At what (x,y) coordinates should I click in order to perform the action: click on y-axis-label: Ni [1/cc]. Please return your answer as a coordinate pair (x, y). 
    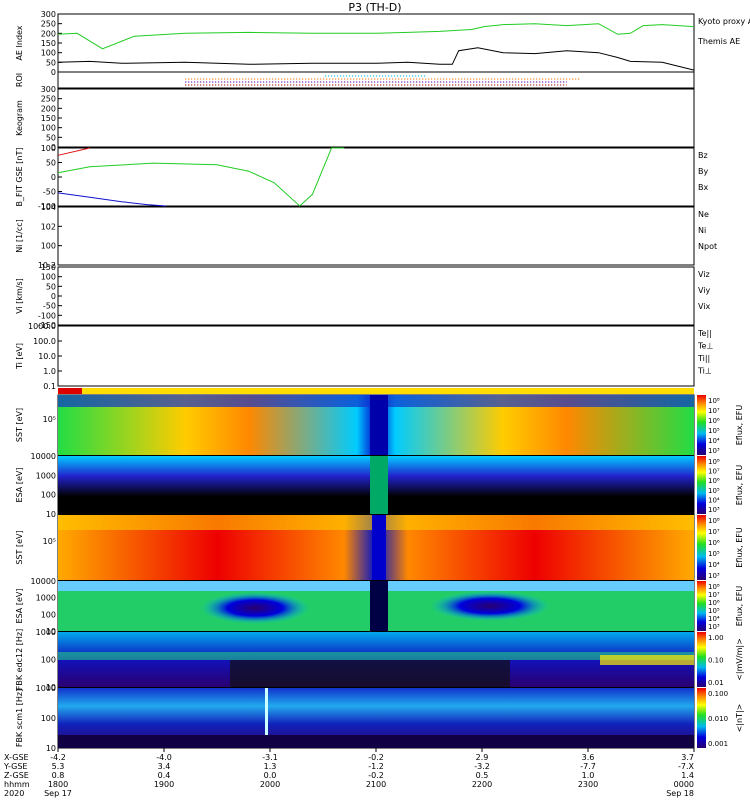
    Looking at the image, I should click on (19, 236).